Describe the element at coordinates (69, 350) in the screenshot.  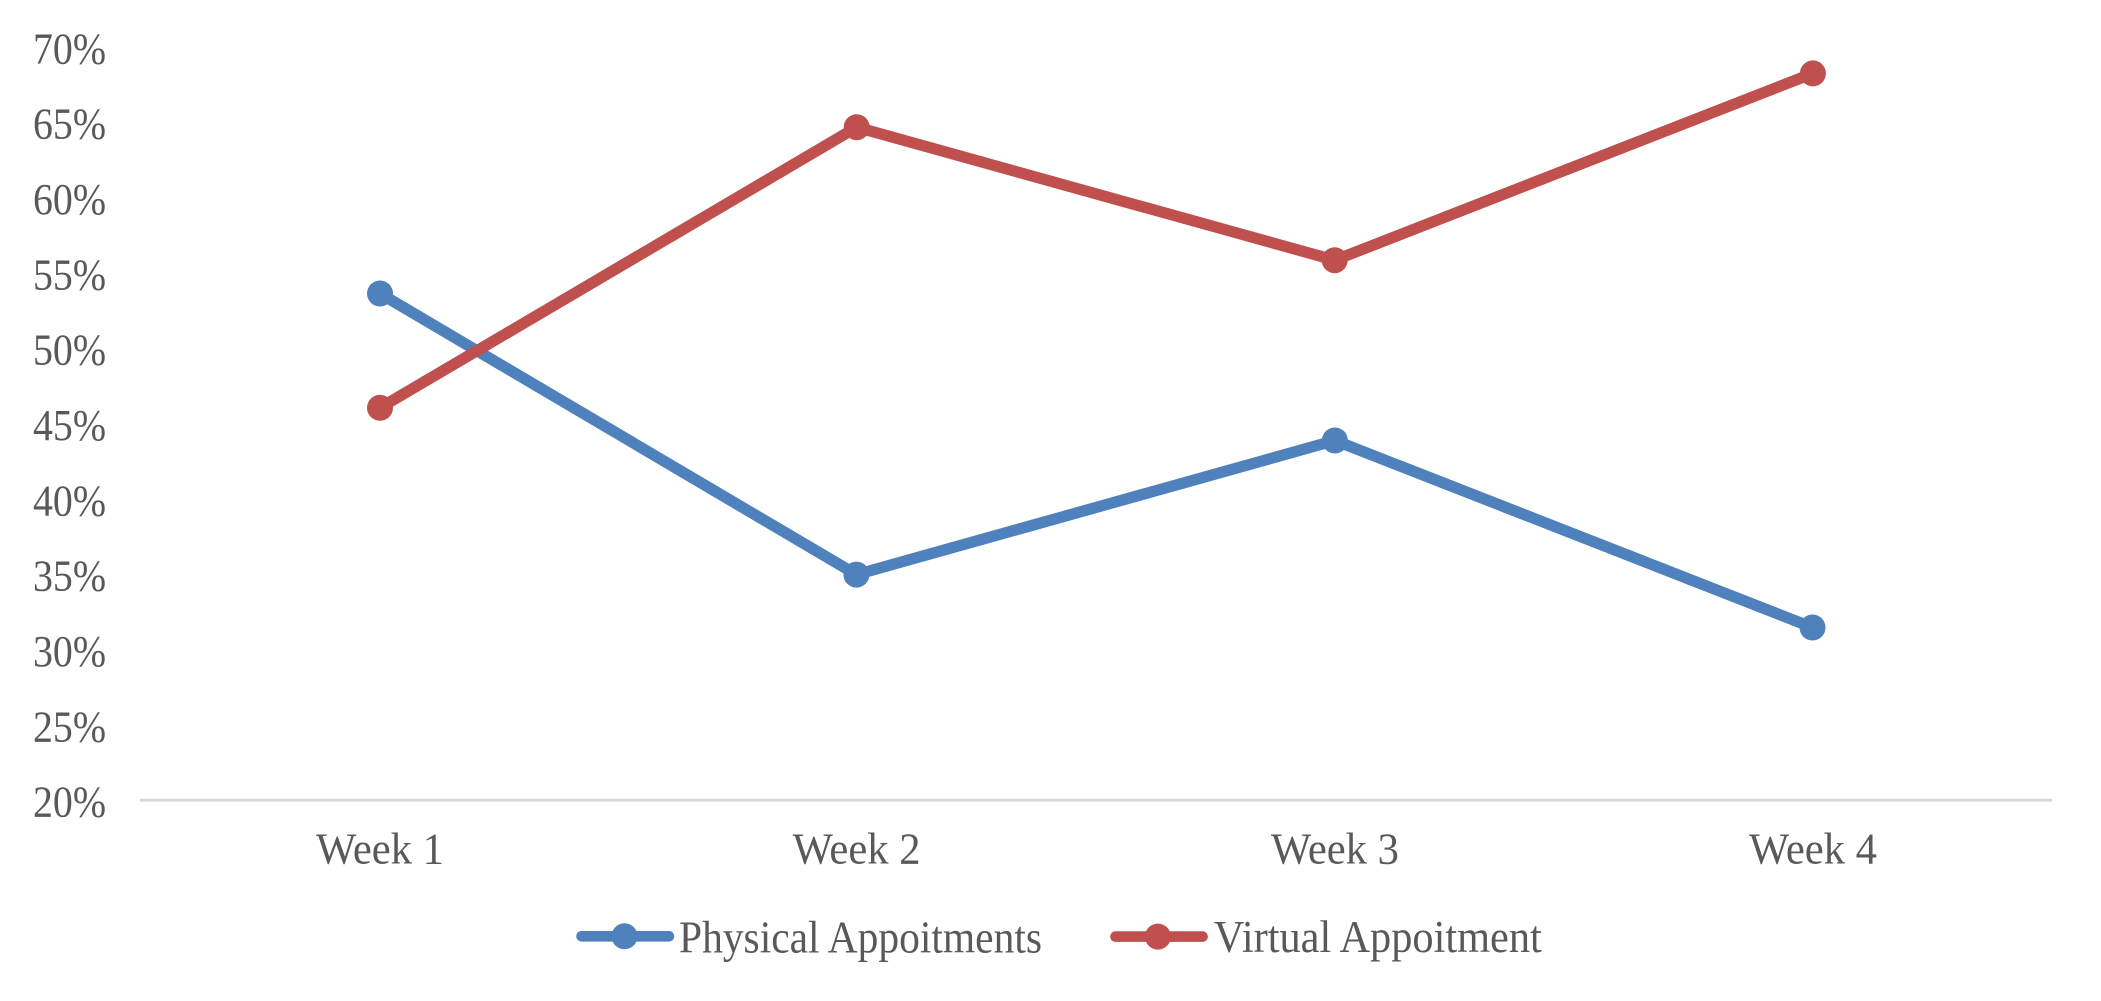
I see `svg-text: 50%` at that location.